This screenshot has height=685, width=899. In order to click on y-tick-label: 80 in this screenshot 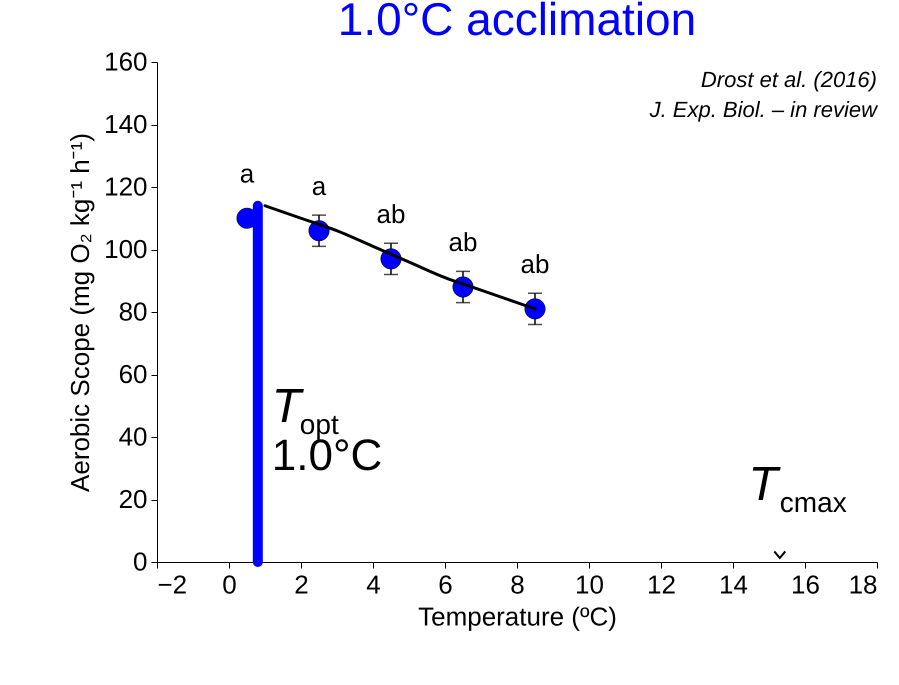, I will do `click(133, 311)`.